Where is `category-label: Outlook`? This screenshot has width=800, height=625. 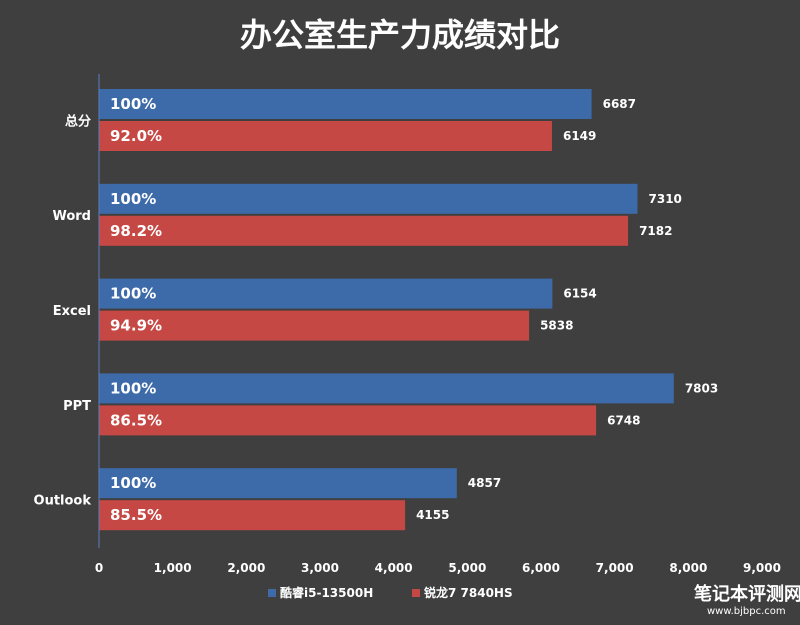
category-label: Outlook is located at coordinates (63, 501).